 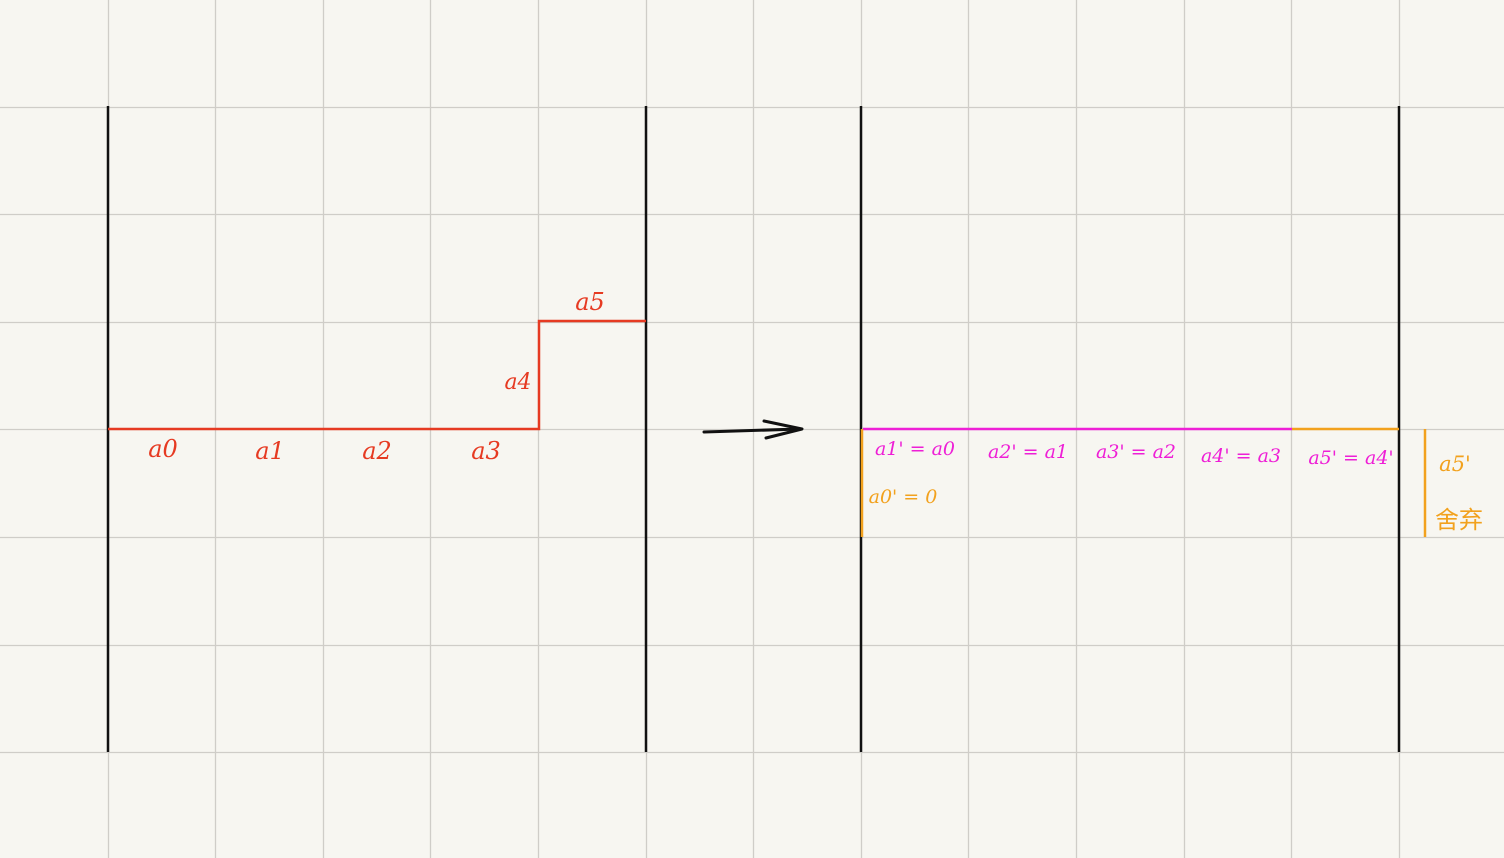 I want to click on after-label-a0: a0' = 0, so click(x=903, y=497).